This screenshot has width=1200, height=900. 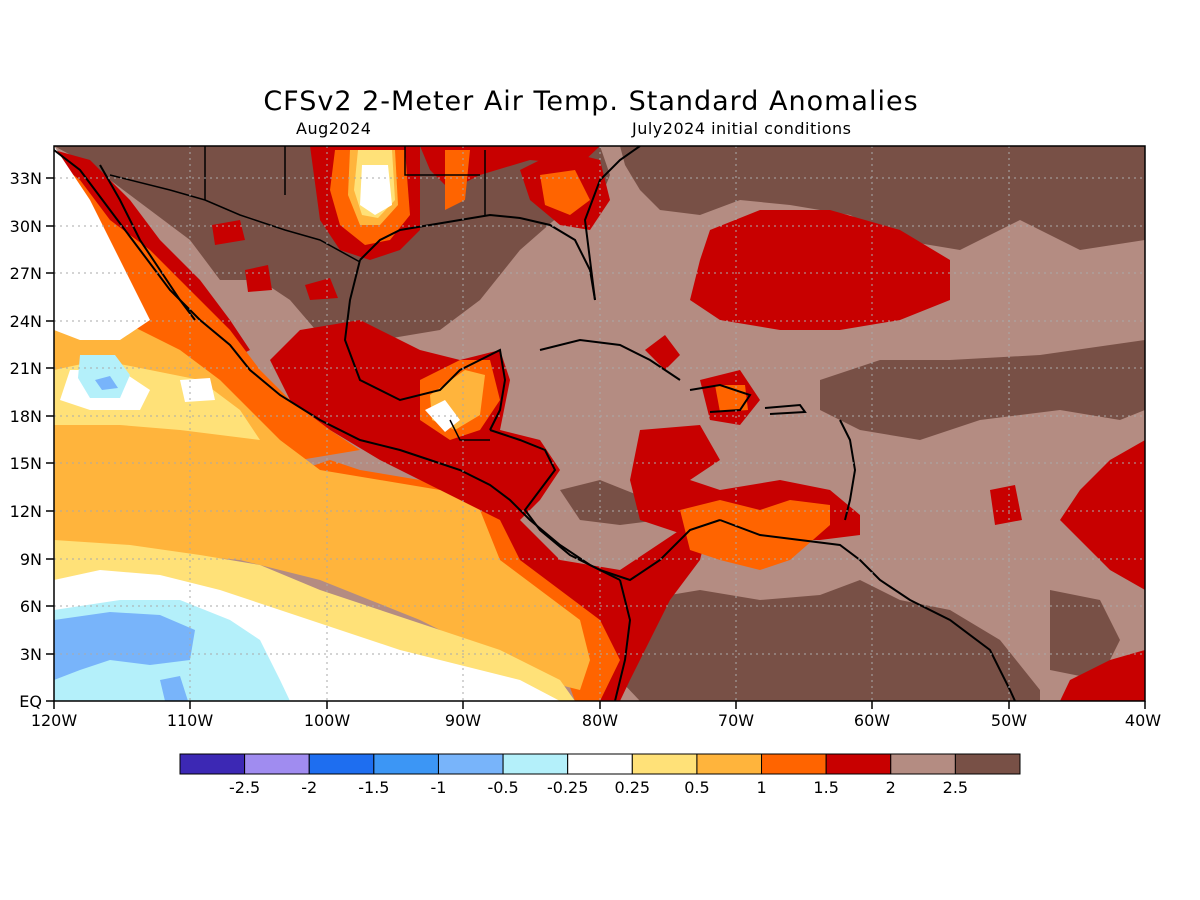 I want to click on coastline-hispaniola, so click(x=720, y=398).